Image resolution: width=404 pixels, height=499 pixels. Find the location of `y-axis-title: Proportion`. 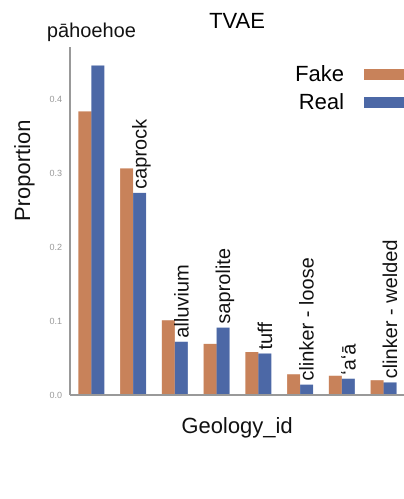

y-axis-title: Proportion is located at coordinates (22, 170).